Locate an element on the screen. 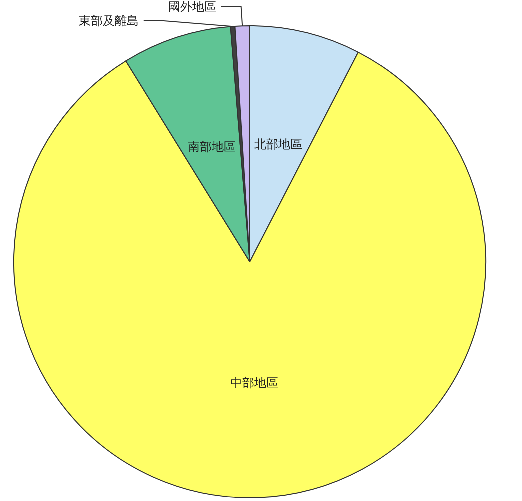  slice-label: 北部地區 is located at coordinates (278, 144).